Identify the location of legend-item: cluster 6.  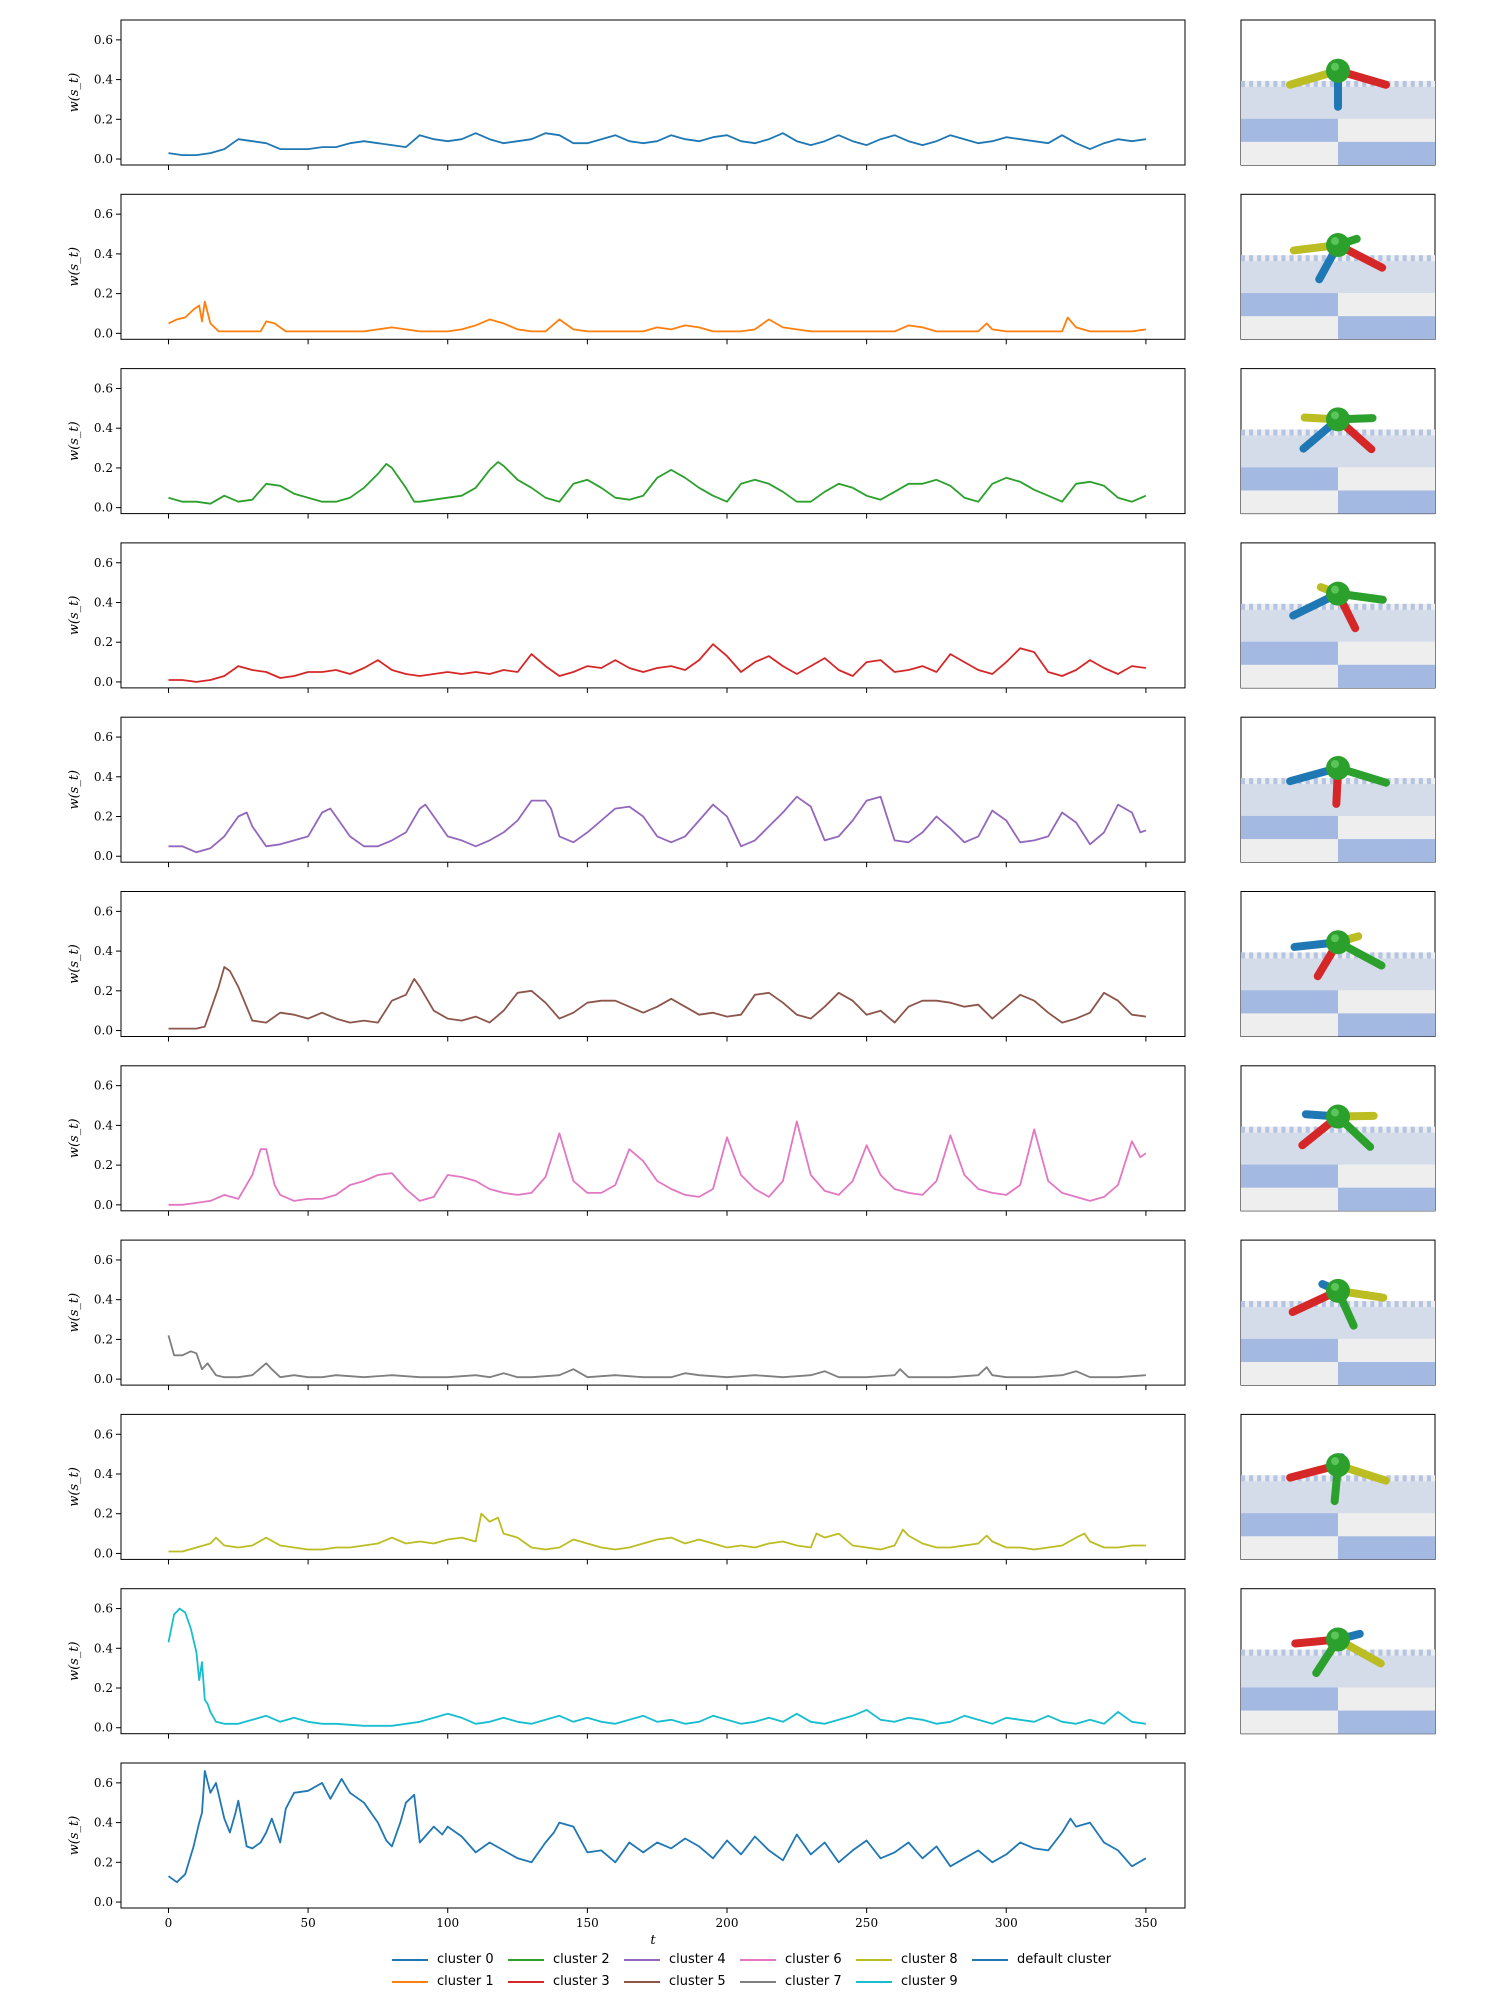
(791, 1960).